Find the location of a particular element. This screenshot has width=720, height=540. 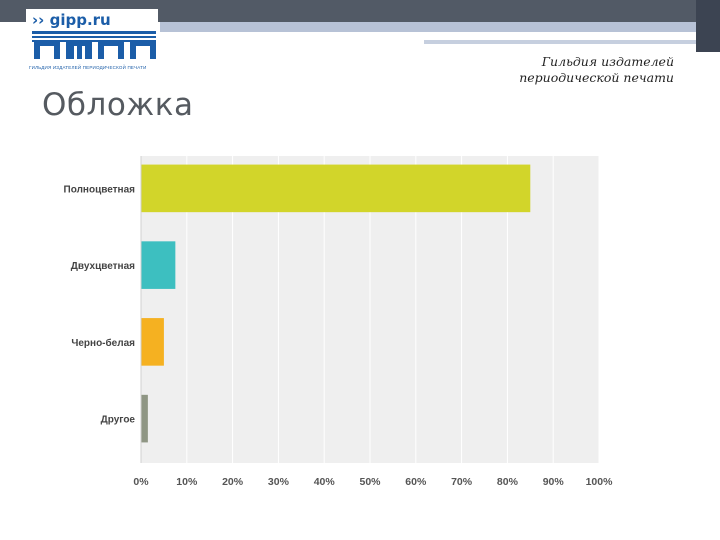

category-label: Полноцветная is located at coordinates (100, 189).